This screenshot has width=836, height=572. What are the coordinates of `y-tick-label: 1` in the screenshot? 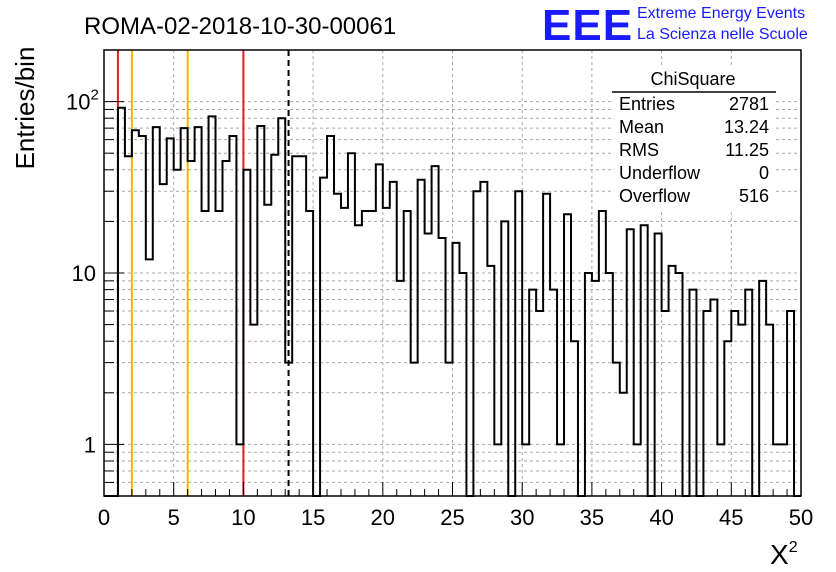 It's located at (90, 444).